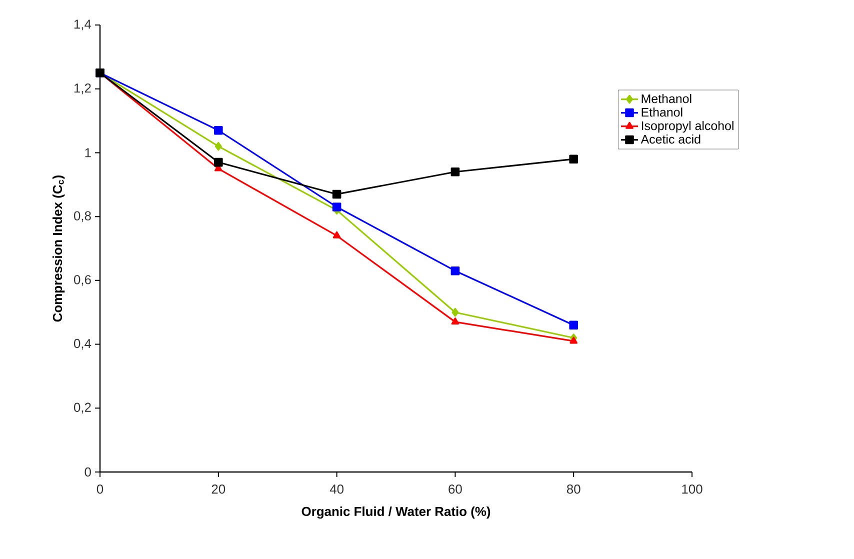 The height and width of the screenshot is (559, 854). Describe the element at coordinates (82, 408) in the screenshot. I see `y-tick-label: 0,2` at that location.